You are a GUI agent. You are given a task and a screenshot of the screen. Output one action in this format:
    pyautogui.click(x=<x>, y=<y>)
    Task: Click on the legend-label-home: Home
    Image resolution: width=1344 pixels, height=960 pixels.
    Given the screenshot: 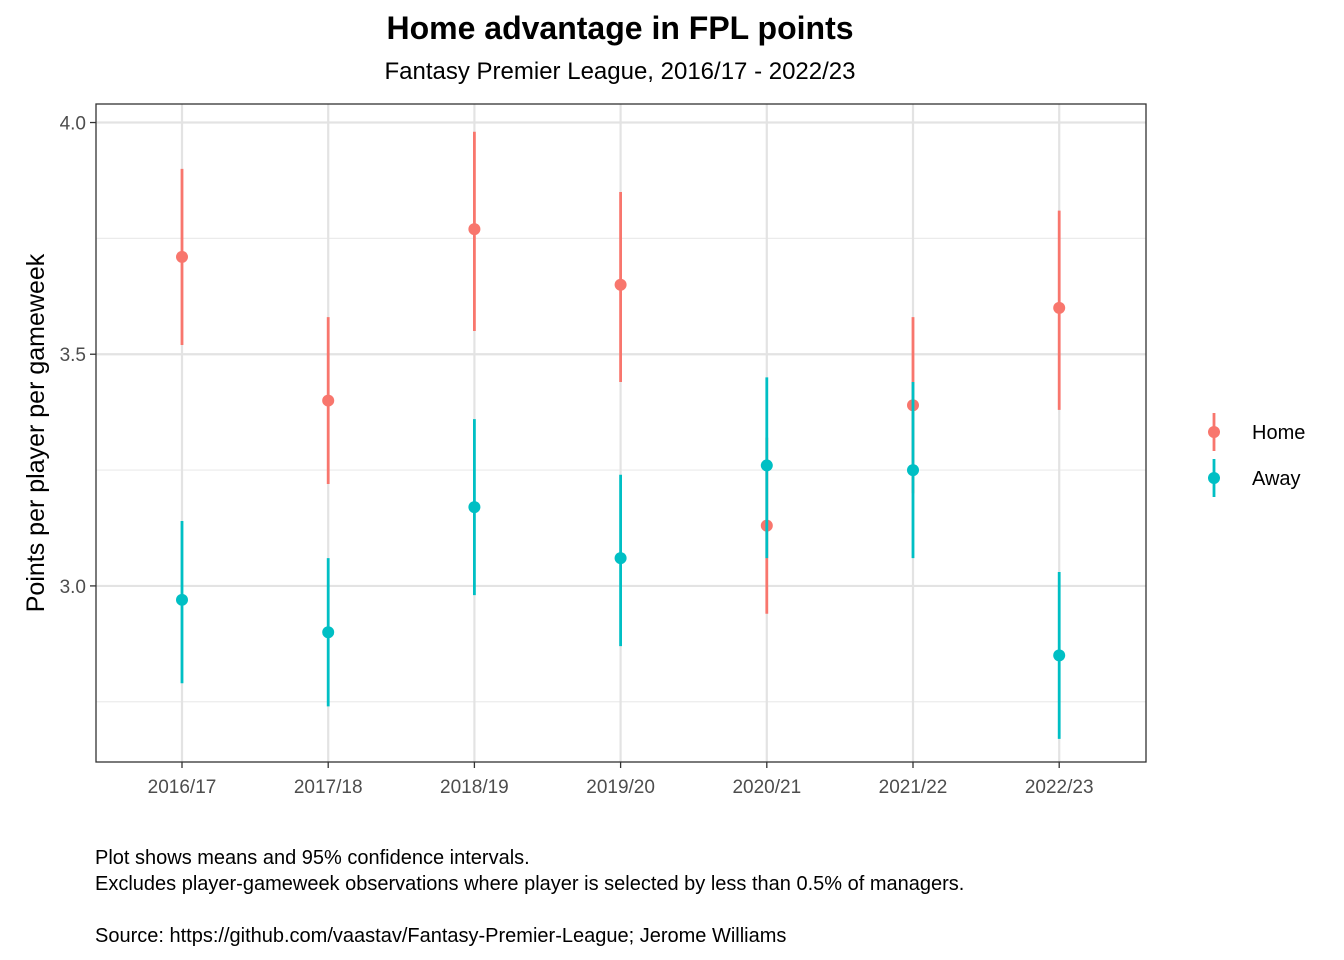 What is the action you would take?
    pyautogui.click(x=1278, y=433)
    